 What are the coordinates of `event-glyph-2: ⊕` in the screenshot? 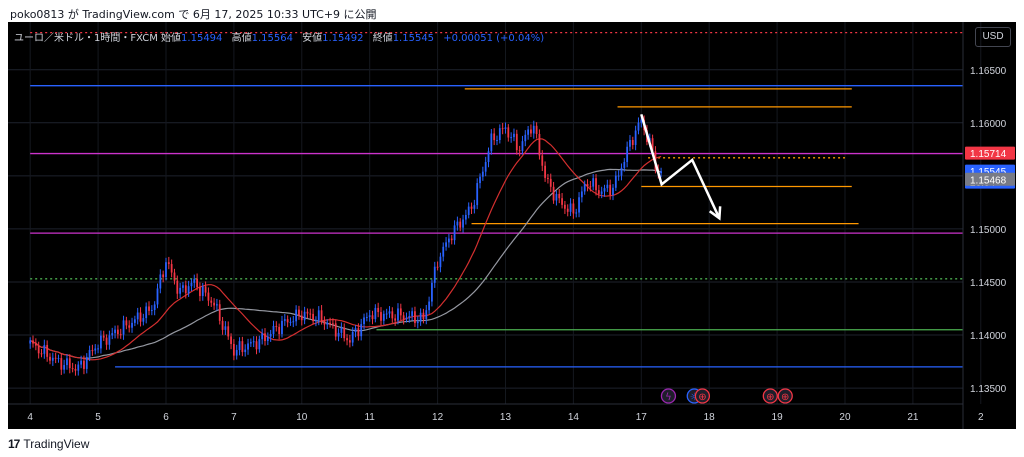 It's located at (702, 397).